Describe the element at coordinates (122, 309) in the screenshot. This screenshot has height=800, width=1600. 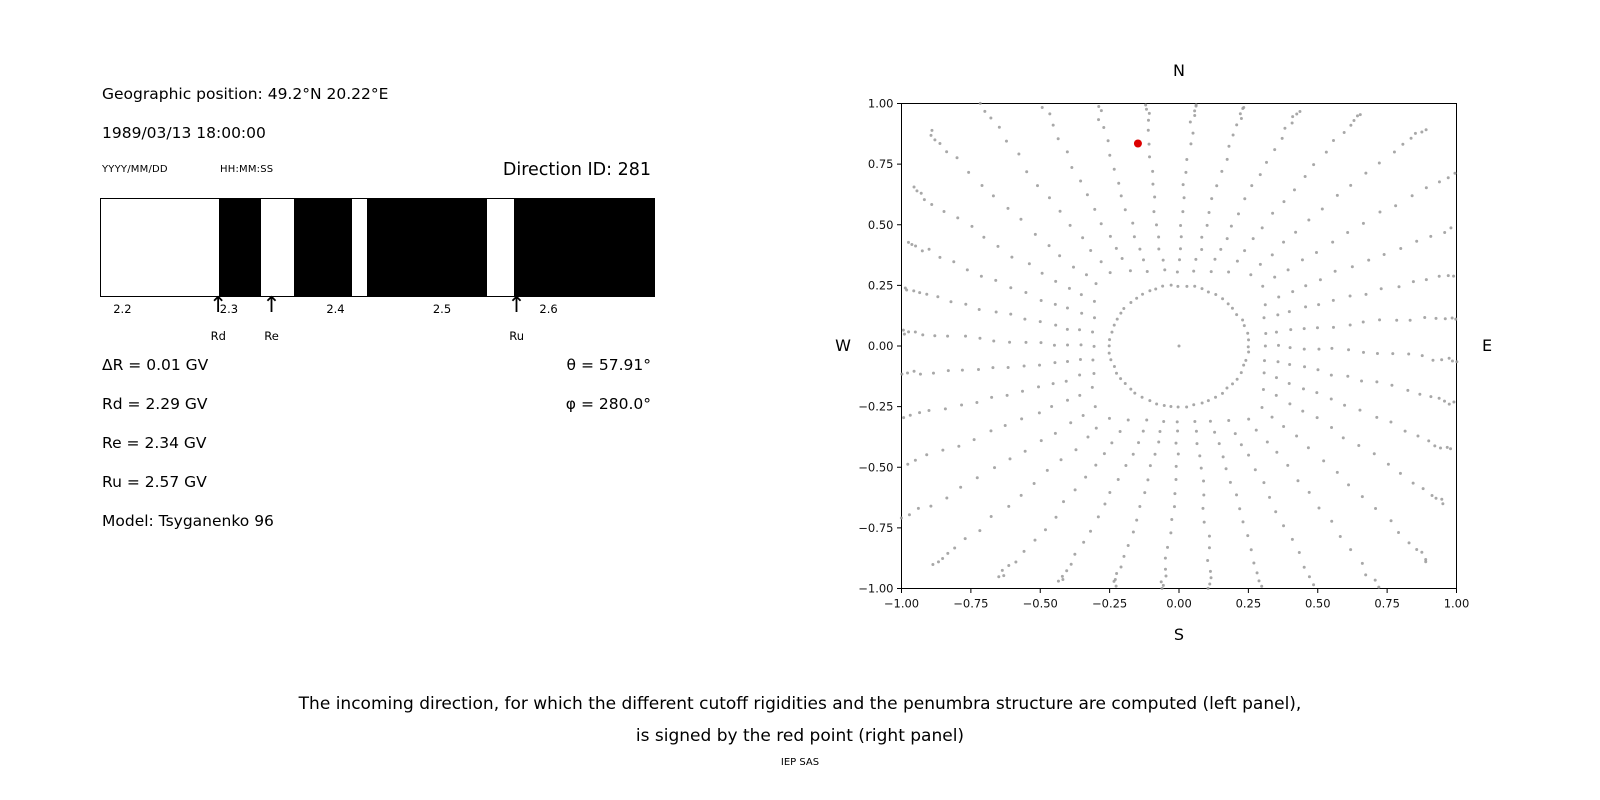
I see `penumbra-tick-label: 2.2` at that location.